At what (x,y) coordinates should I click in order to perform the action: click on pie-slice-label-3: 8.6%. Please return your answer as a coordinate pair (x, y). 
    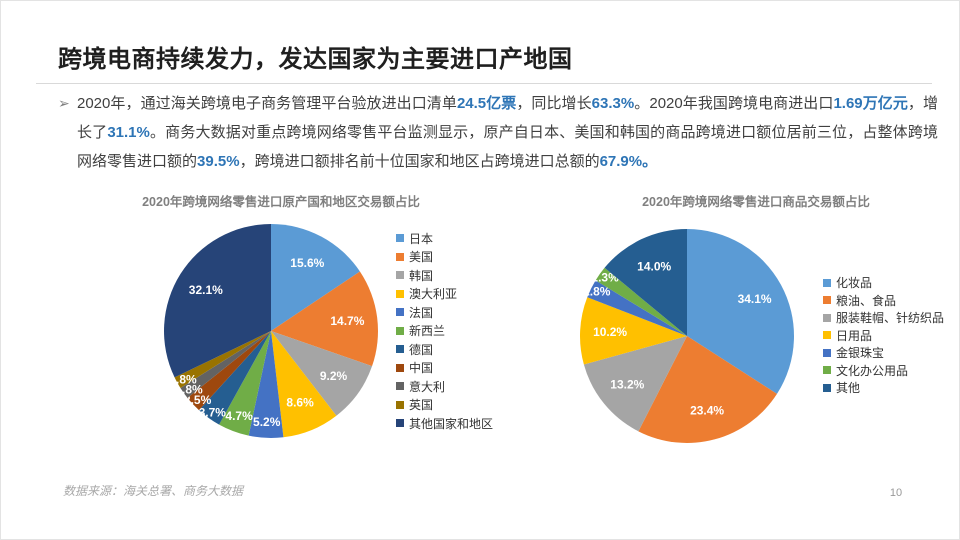
    Looking at the image, I should click on (300, 402).